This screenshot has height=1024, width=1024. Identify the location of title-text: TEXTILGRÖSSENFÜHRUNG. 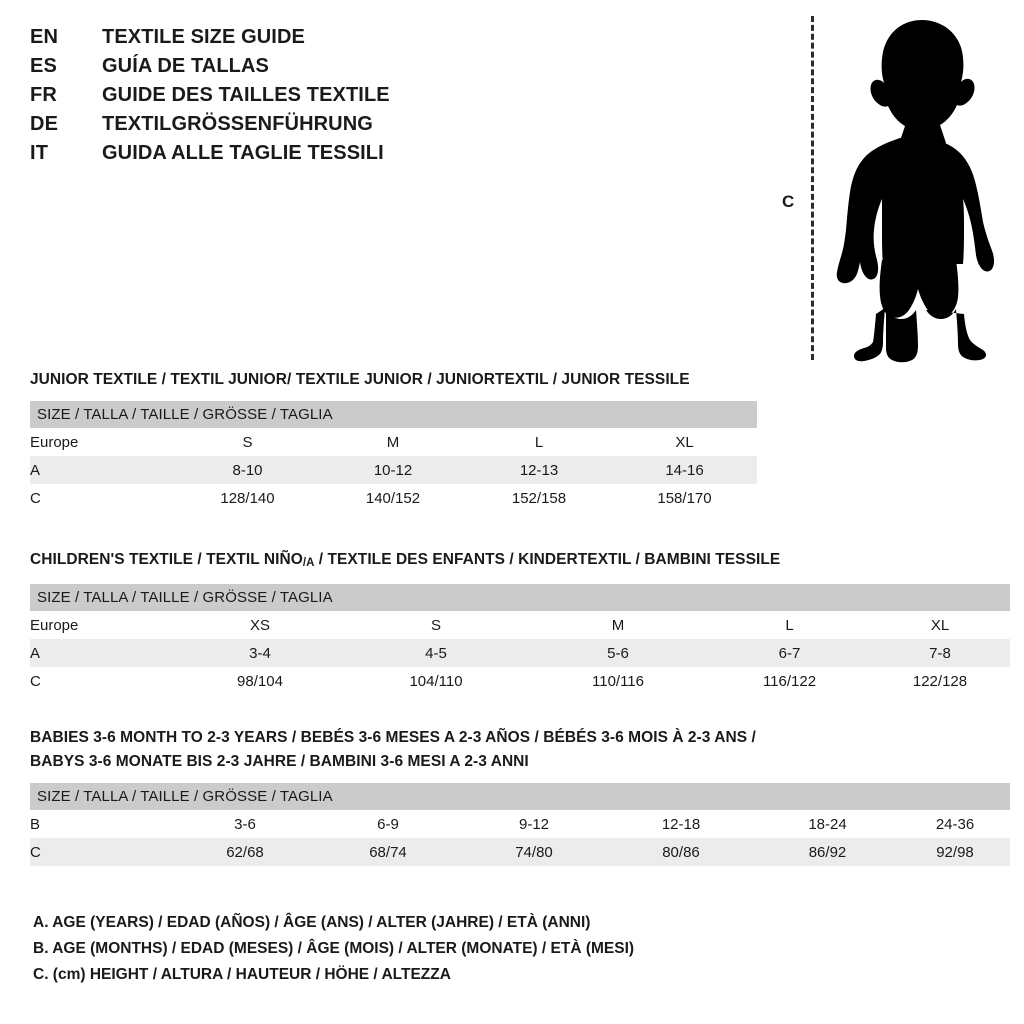
(237, 124).